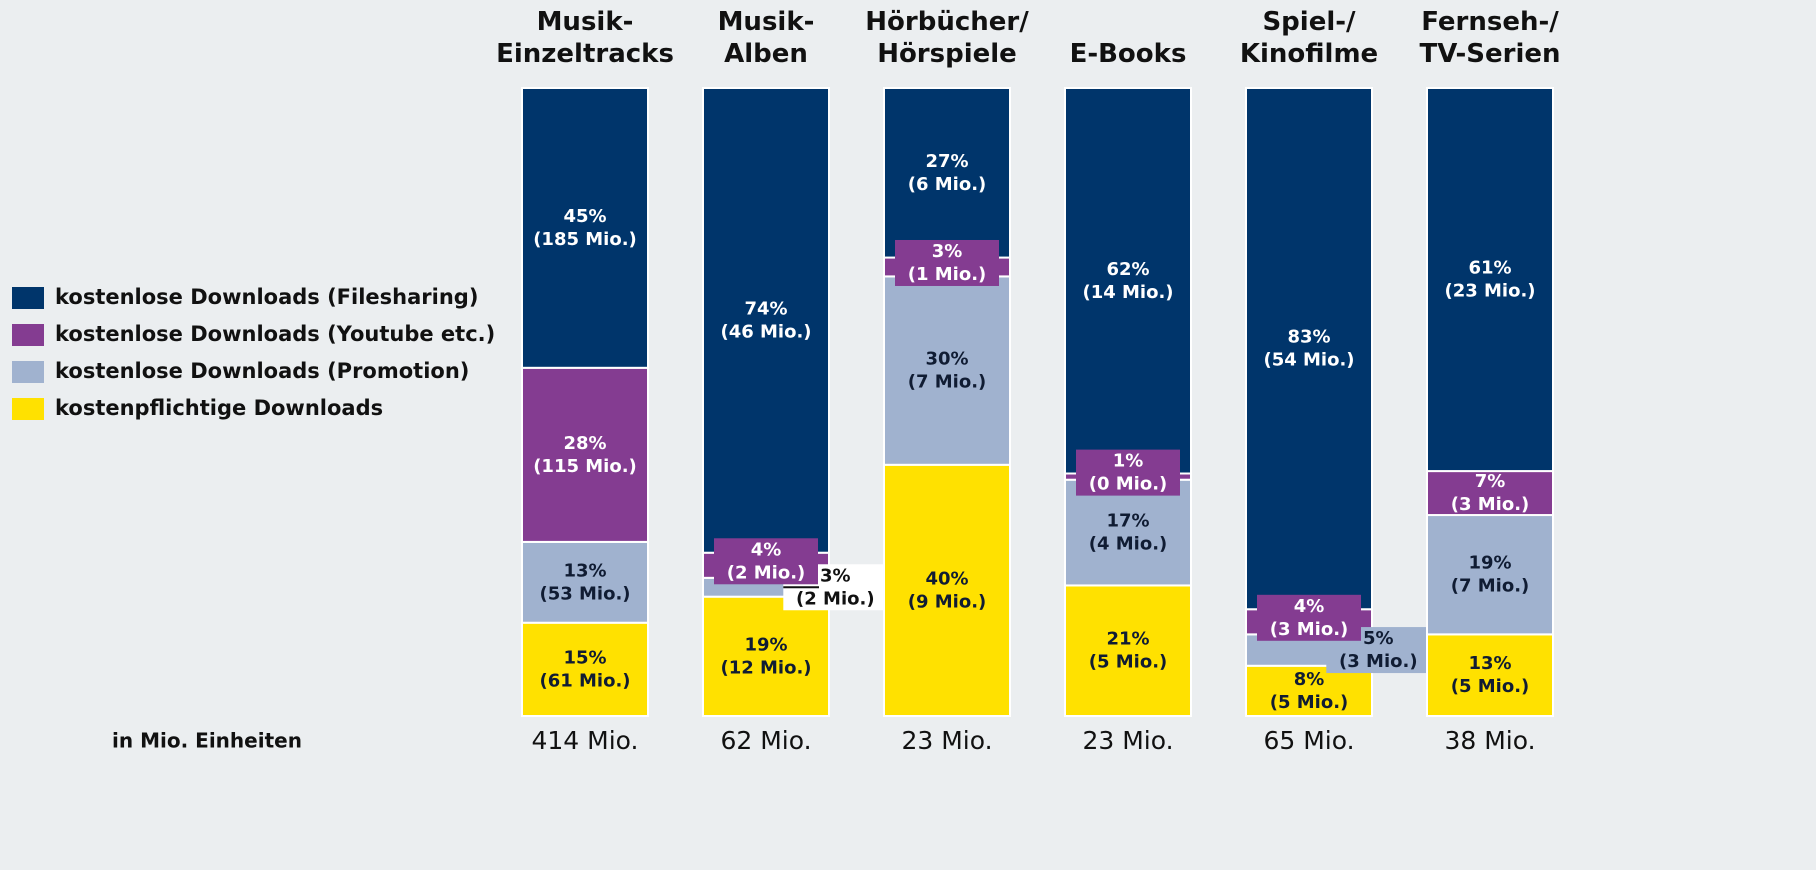 The height and width of the screenshot is (870, 1816). What do you see at coordinates (1308, 740) in the screenshot?
I see `total-label: 65 Mio.` at bounding box center [1308, 740].